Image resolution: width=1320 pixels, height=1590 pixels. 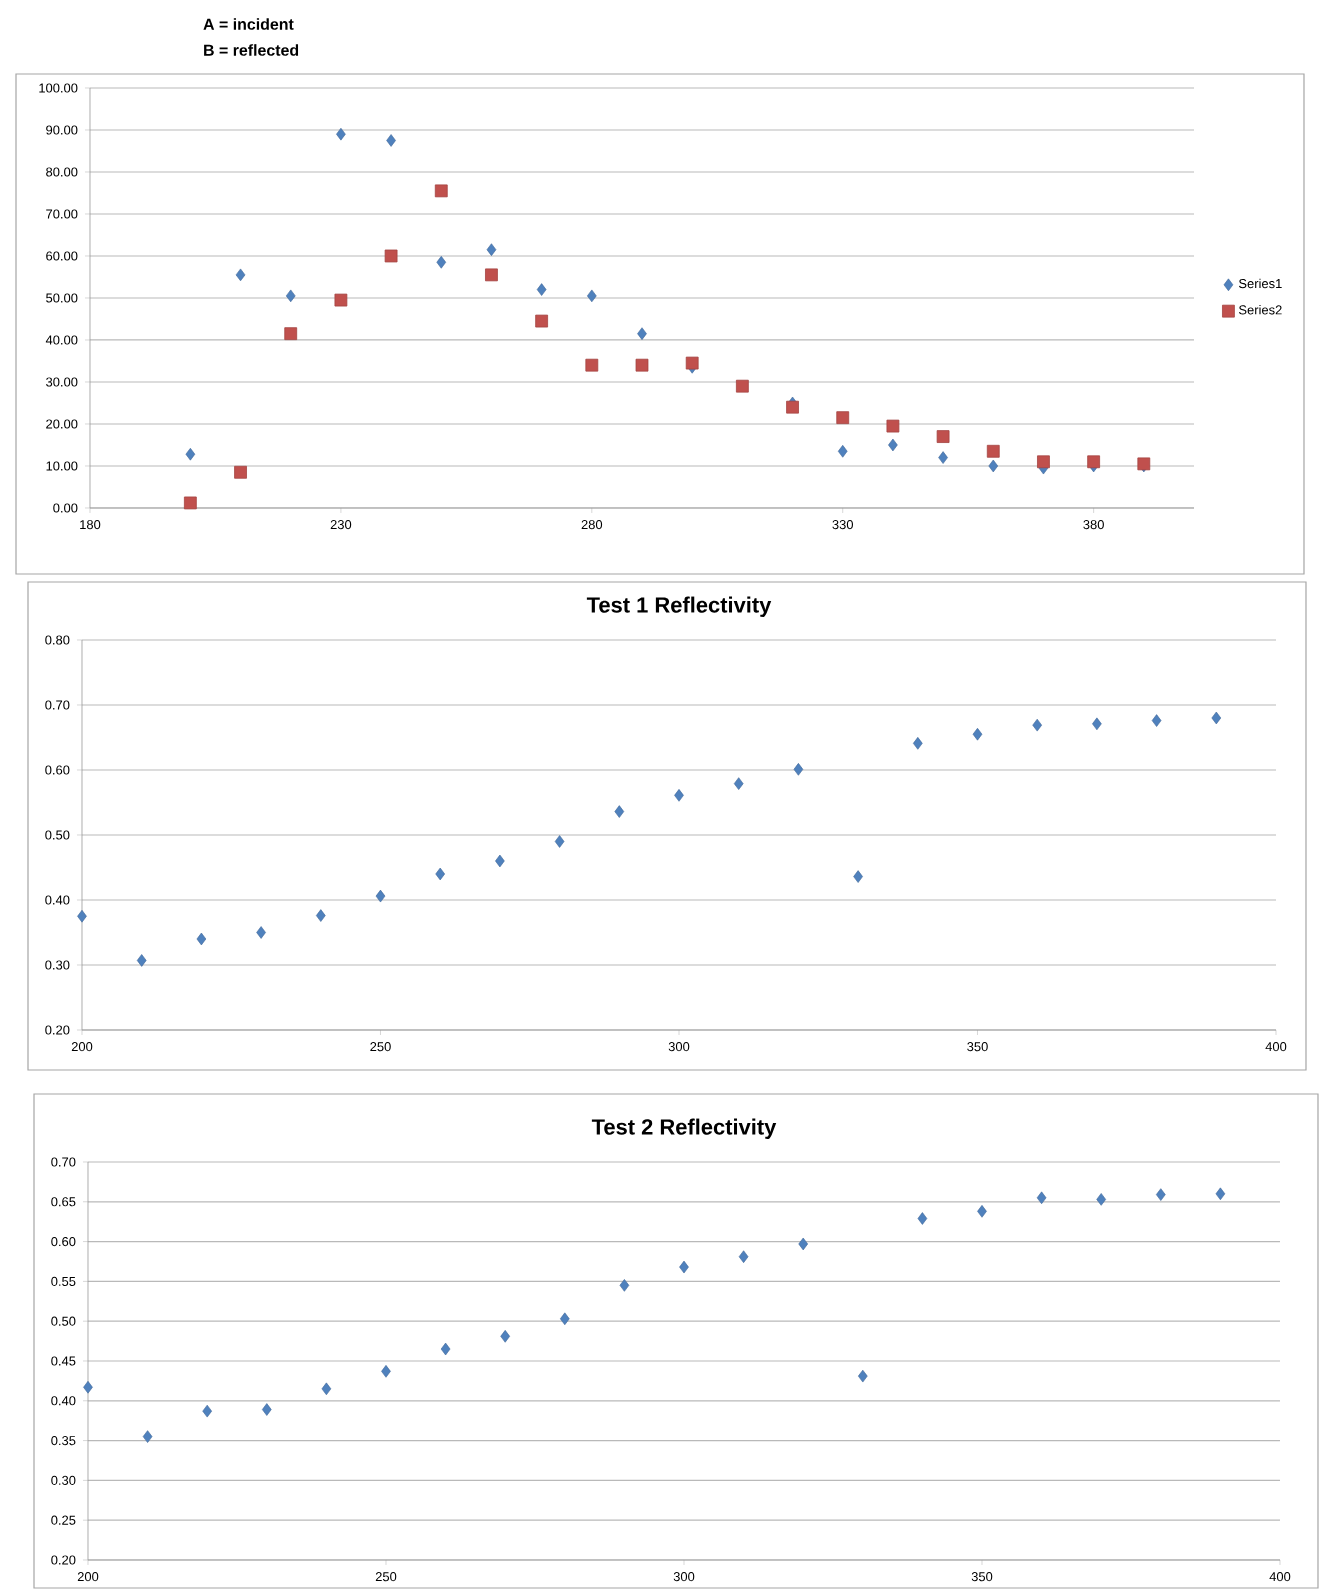 I want to click on chart-title: Test 1 Reflectivity, so click(x=679, y=606).